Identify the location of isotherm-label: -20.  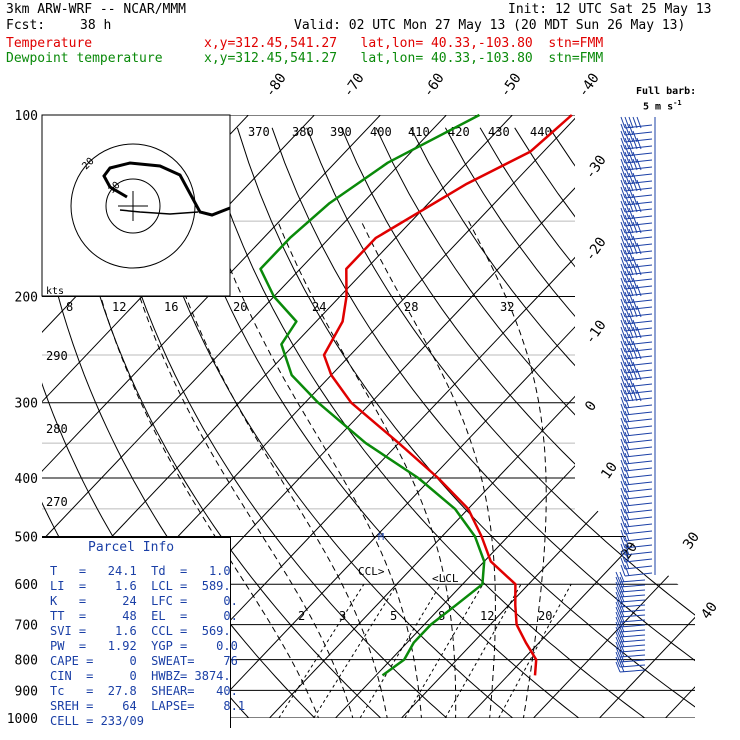
(596, 249).